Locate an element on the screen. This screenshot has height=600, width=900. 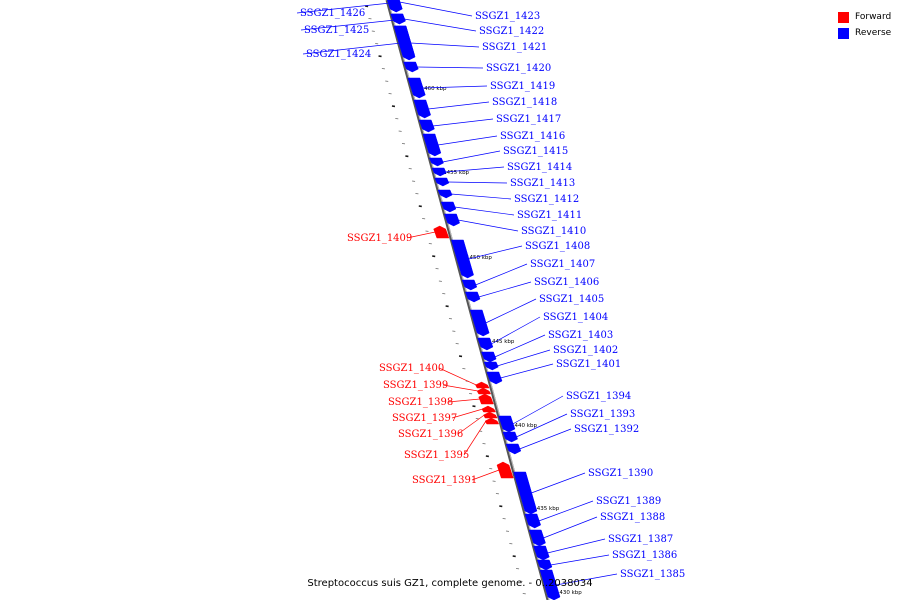
gene-label: SSGZ1_1407 is located at coordinates (562, 264).